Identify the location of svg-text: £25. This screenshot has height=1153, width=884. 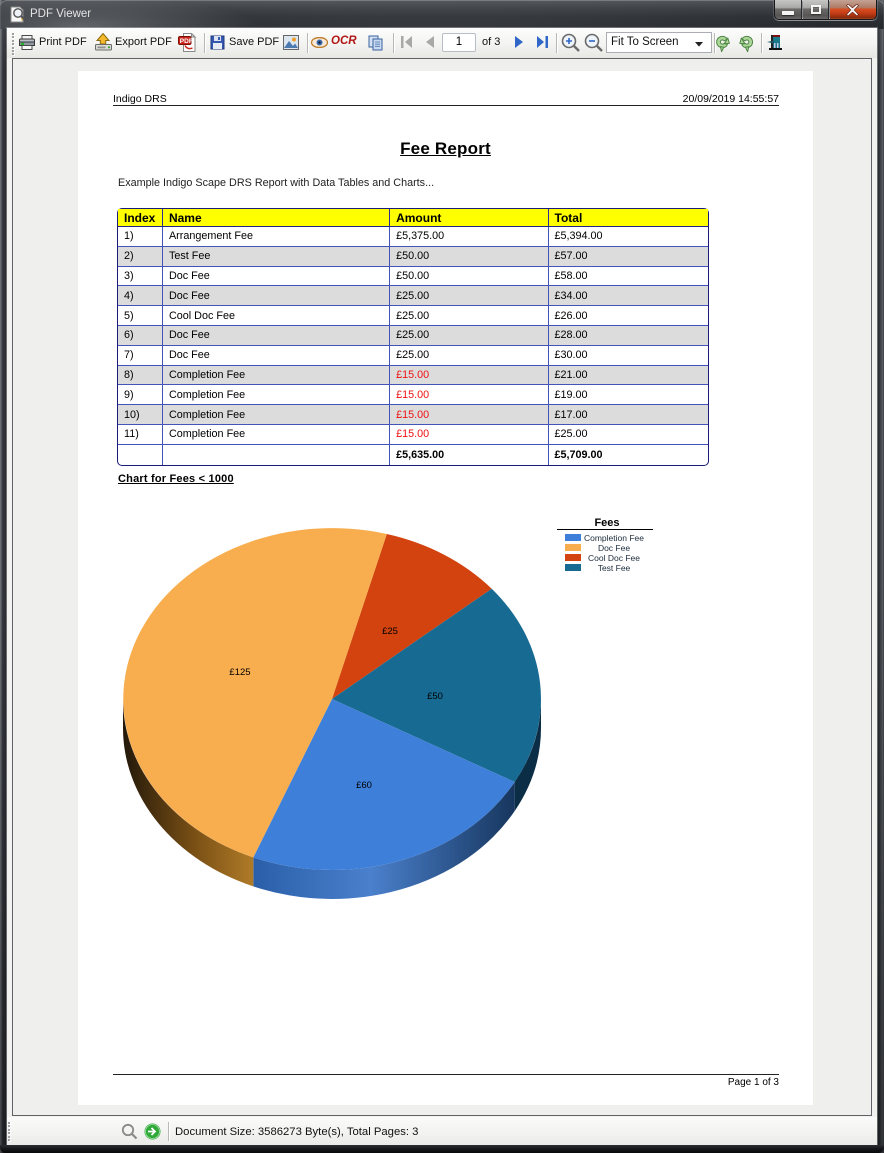
(390, 631).